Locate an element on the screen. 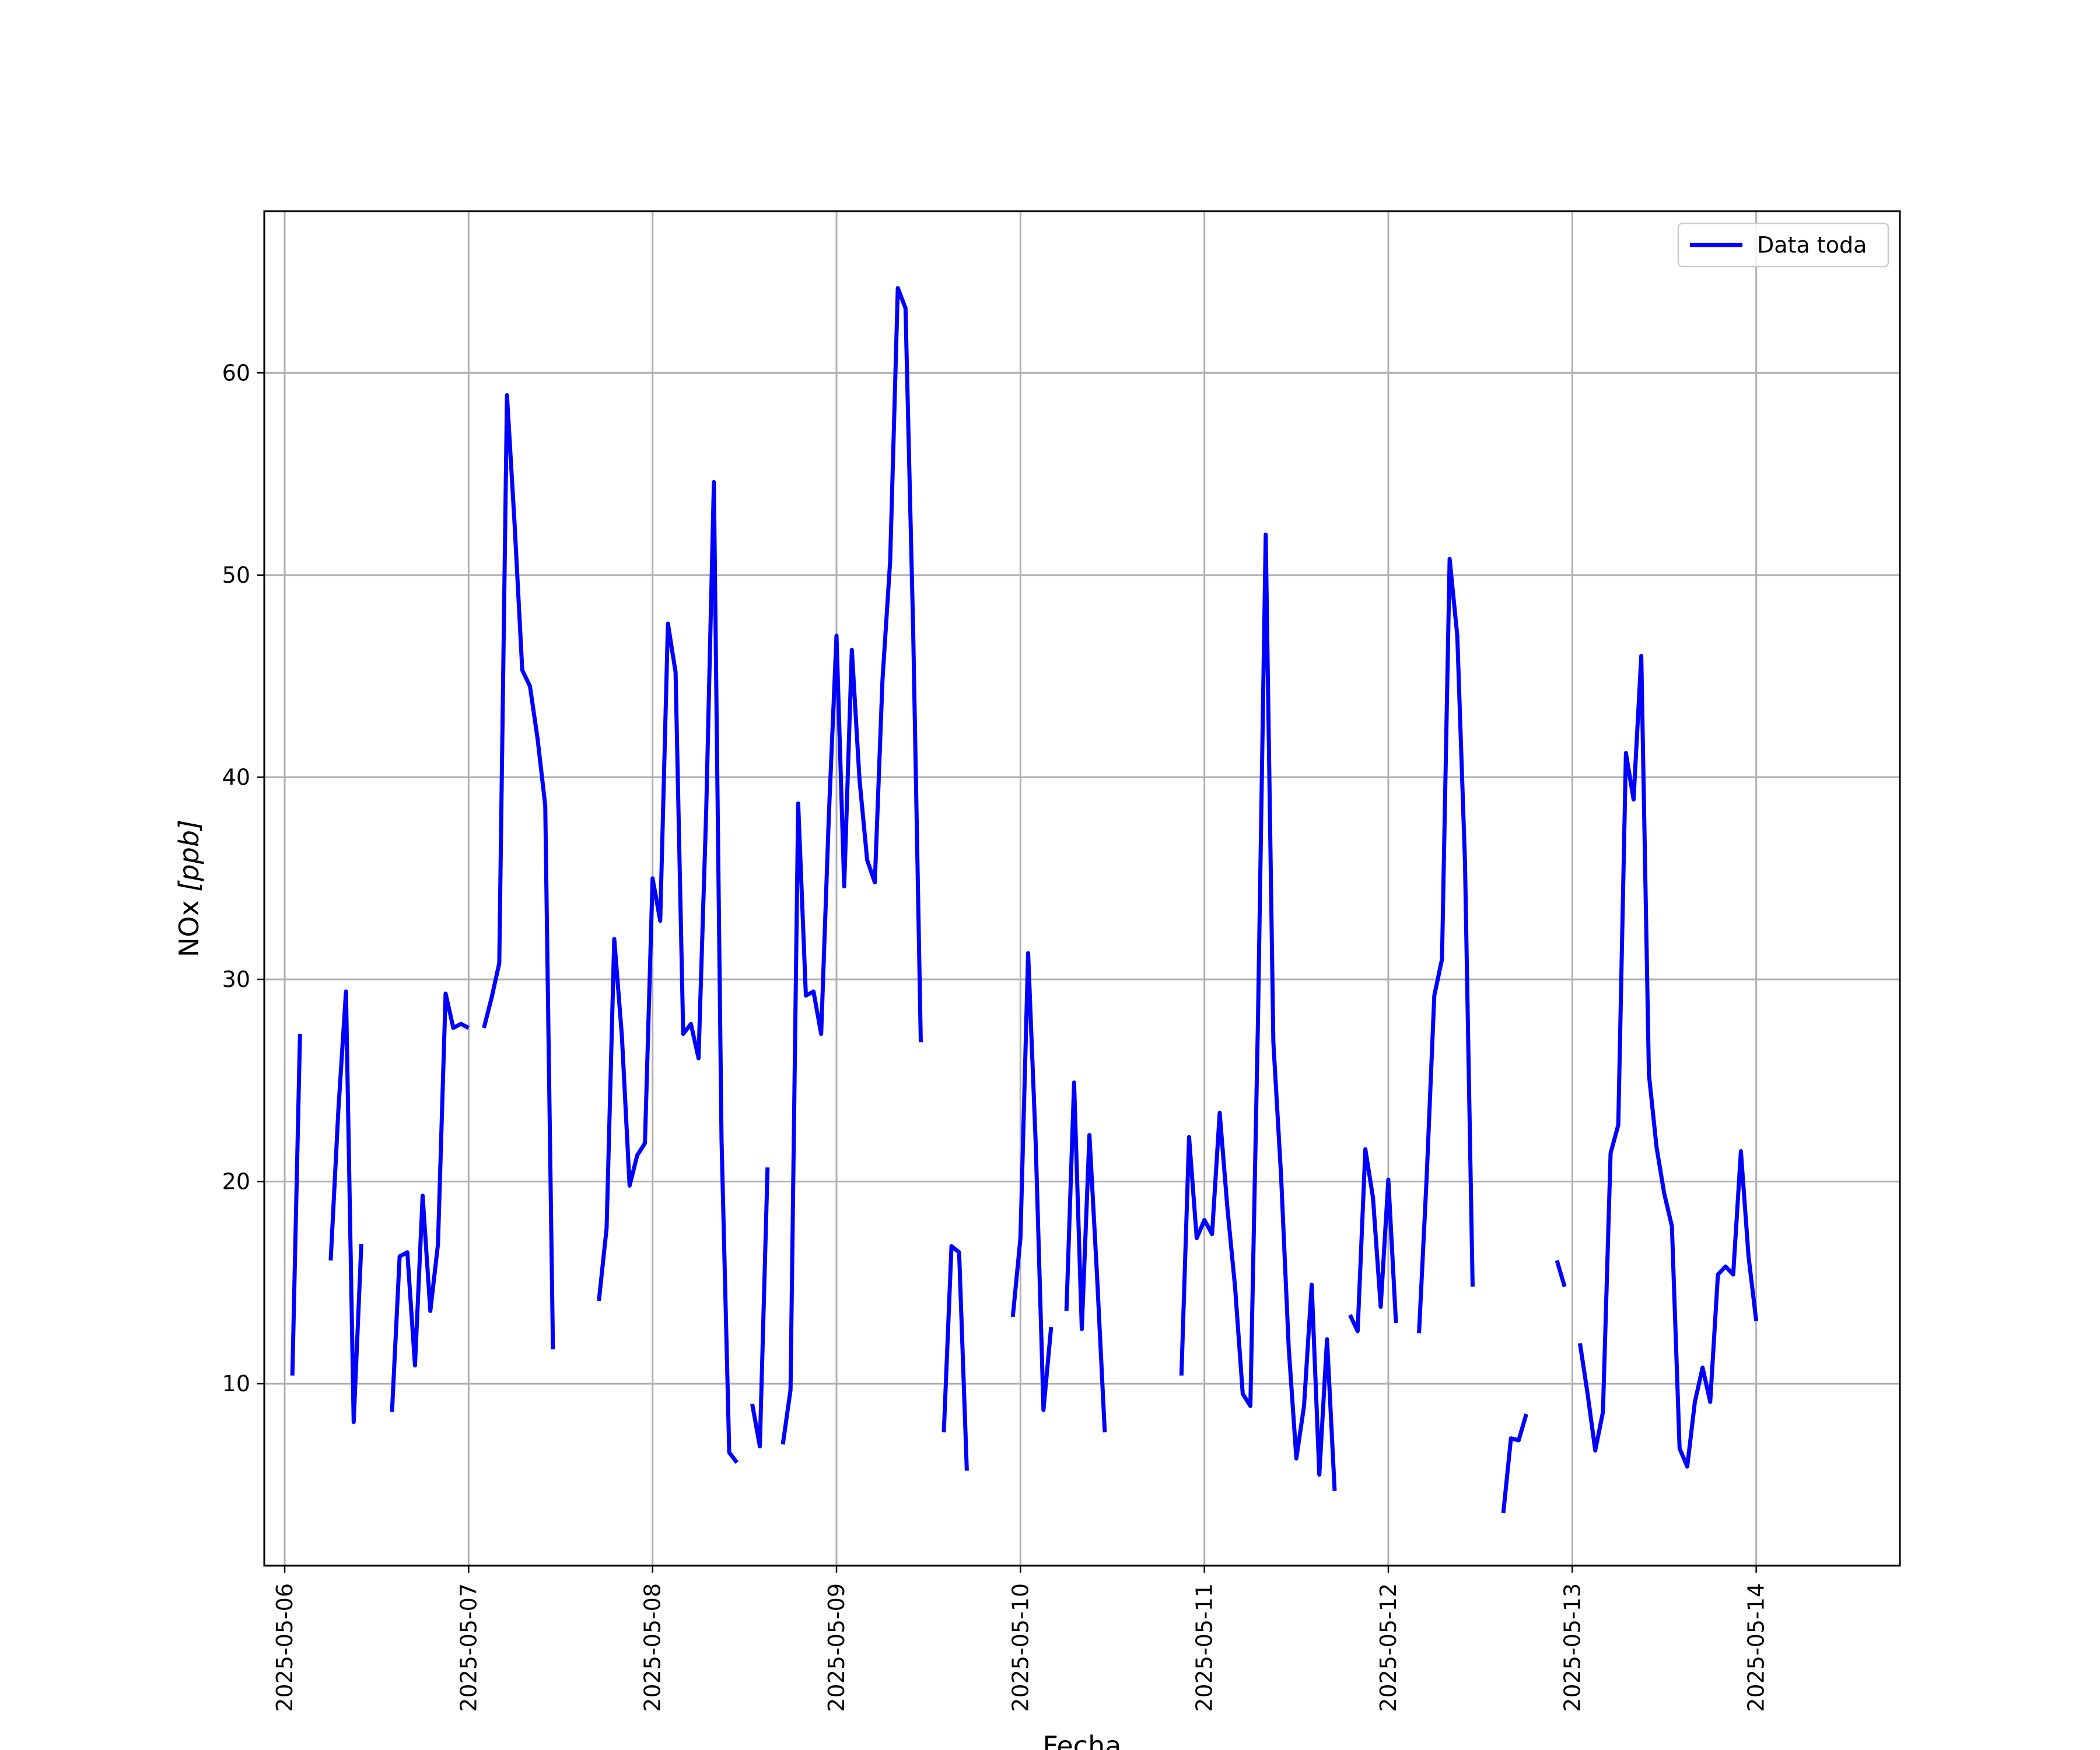  y-axis-label: NOx [ppb] is located at coordinates (189, 888).